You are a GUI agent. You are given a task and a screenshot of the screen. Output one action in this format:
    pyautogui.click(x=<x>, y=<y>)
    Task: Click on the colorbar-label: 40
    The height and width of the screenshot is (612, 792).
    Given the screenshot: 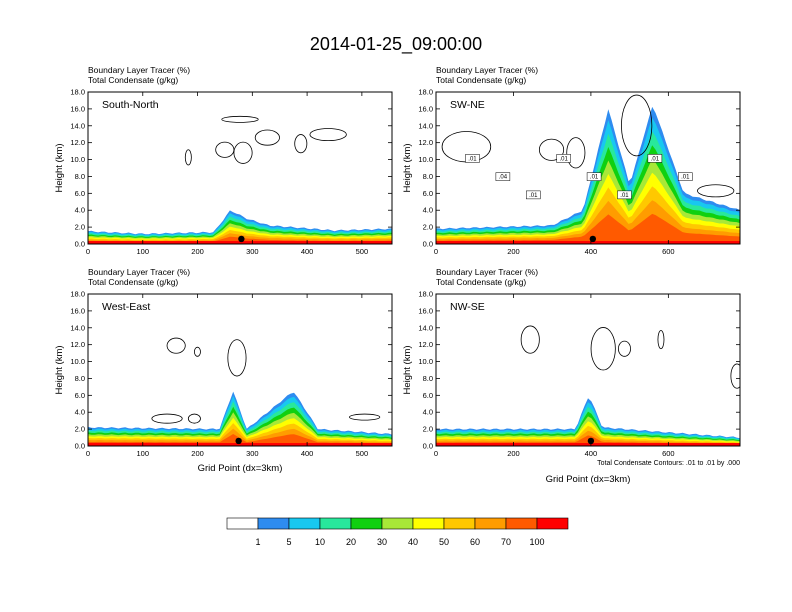 What is the action you would take?
    pyautogui.click(x=413, y=542)
    